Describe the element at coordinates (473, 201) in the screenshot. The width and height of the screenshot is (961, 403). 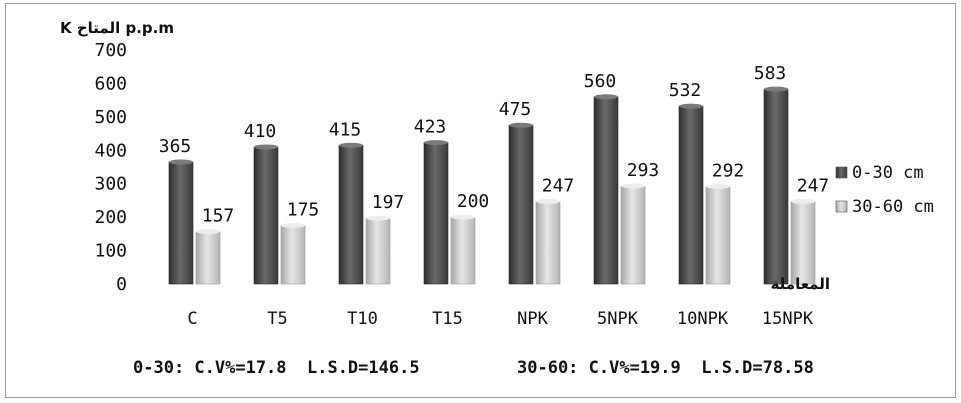
I see `data-label: 200` at that location.